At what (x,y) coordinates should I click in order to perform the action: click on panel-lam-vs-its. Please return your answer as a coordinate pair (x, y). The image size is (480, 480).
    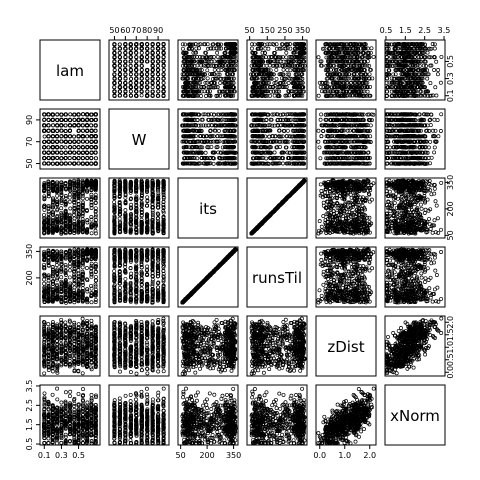
    Looking at the image, I should click on (208, 70).